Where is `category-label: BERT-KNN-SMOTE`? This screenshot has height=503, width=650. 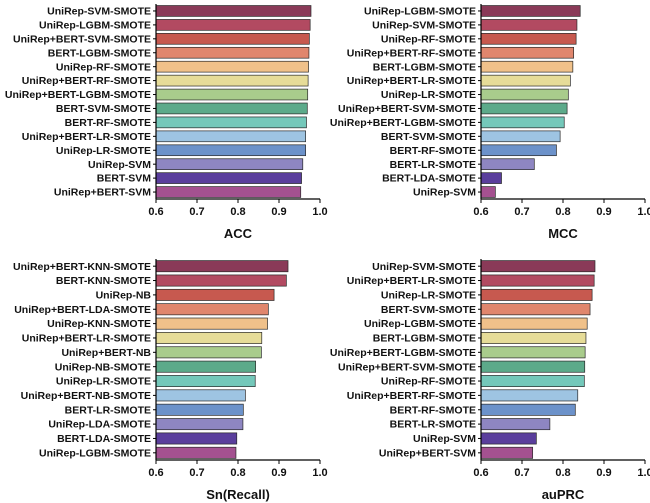
category-label: BERT-KNN-SMOTE is located at coordinates (103, 281).